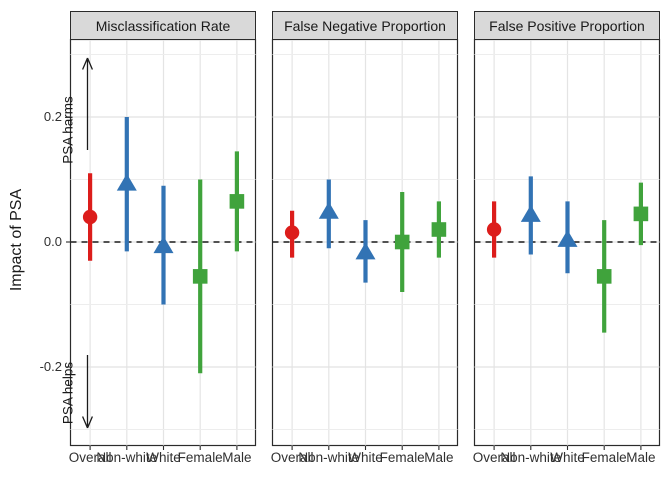 Image resolution: width=672 pixels, height=480 pixels. What do you see at coordinates (16, 240) in the screenshot?
I see `y-axis-title: Impact of PSA` at bounding box center [16, 240].